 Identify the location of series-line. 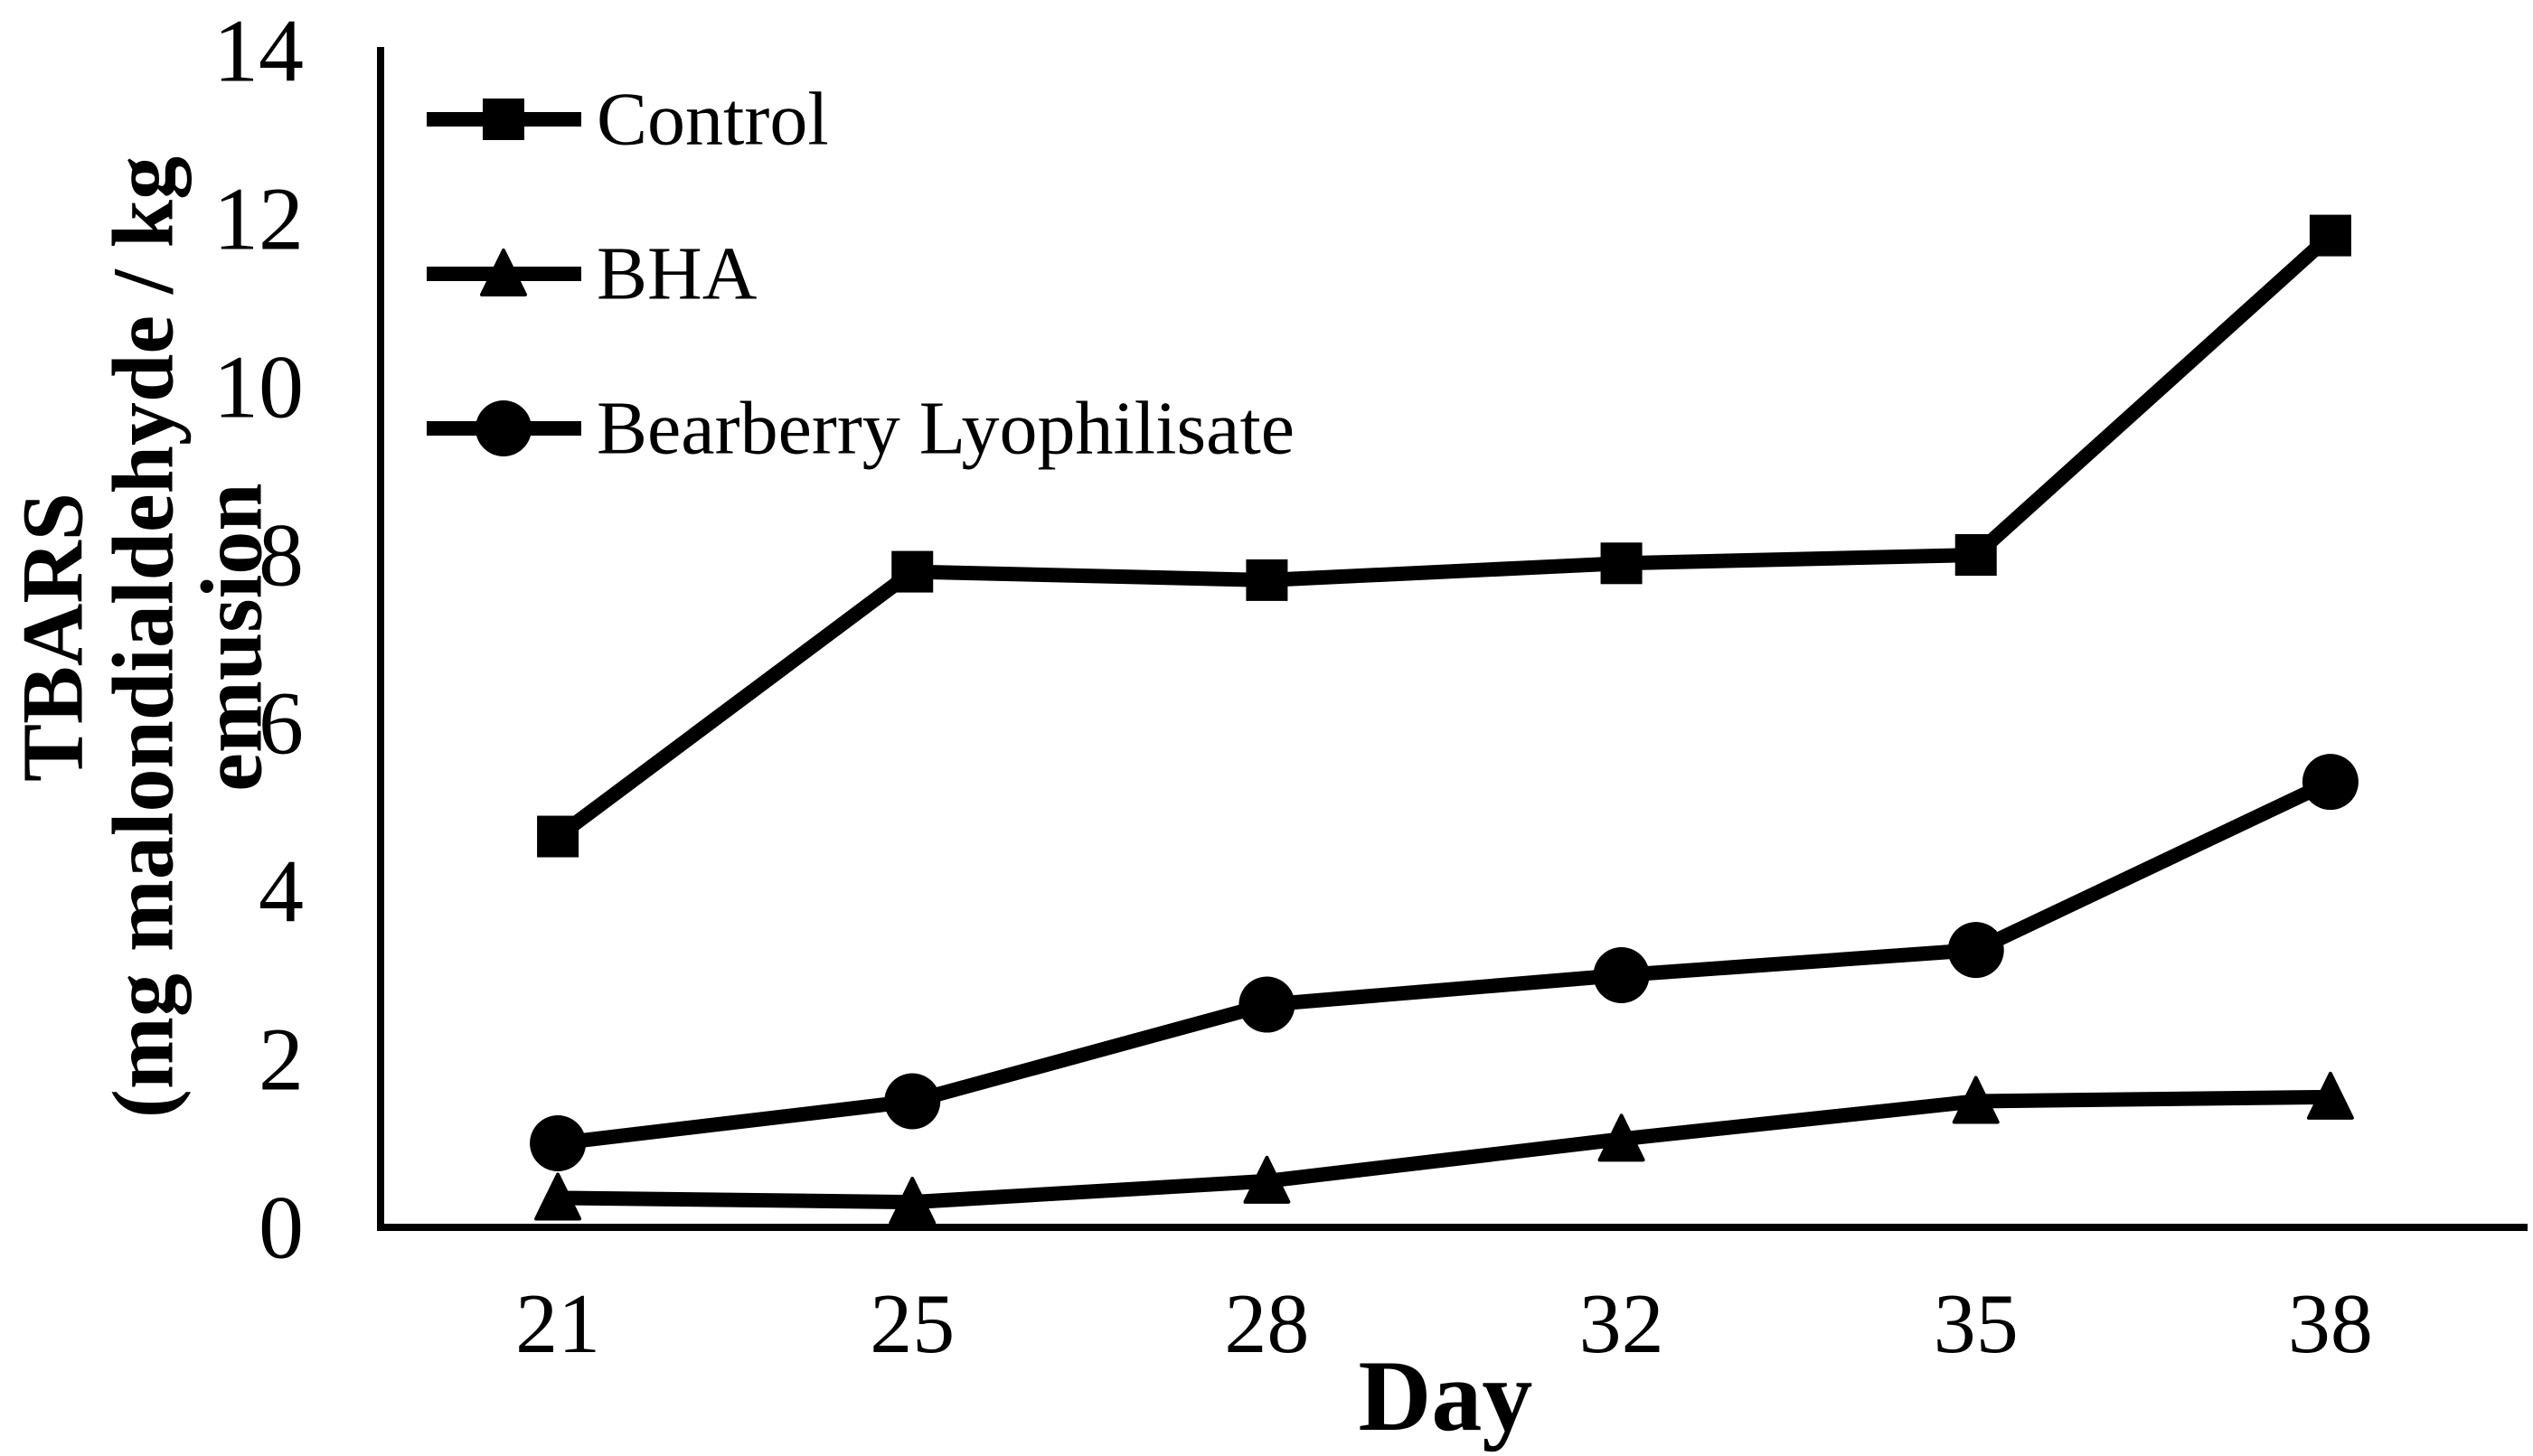
(1444, 1149).